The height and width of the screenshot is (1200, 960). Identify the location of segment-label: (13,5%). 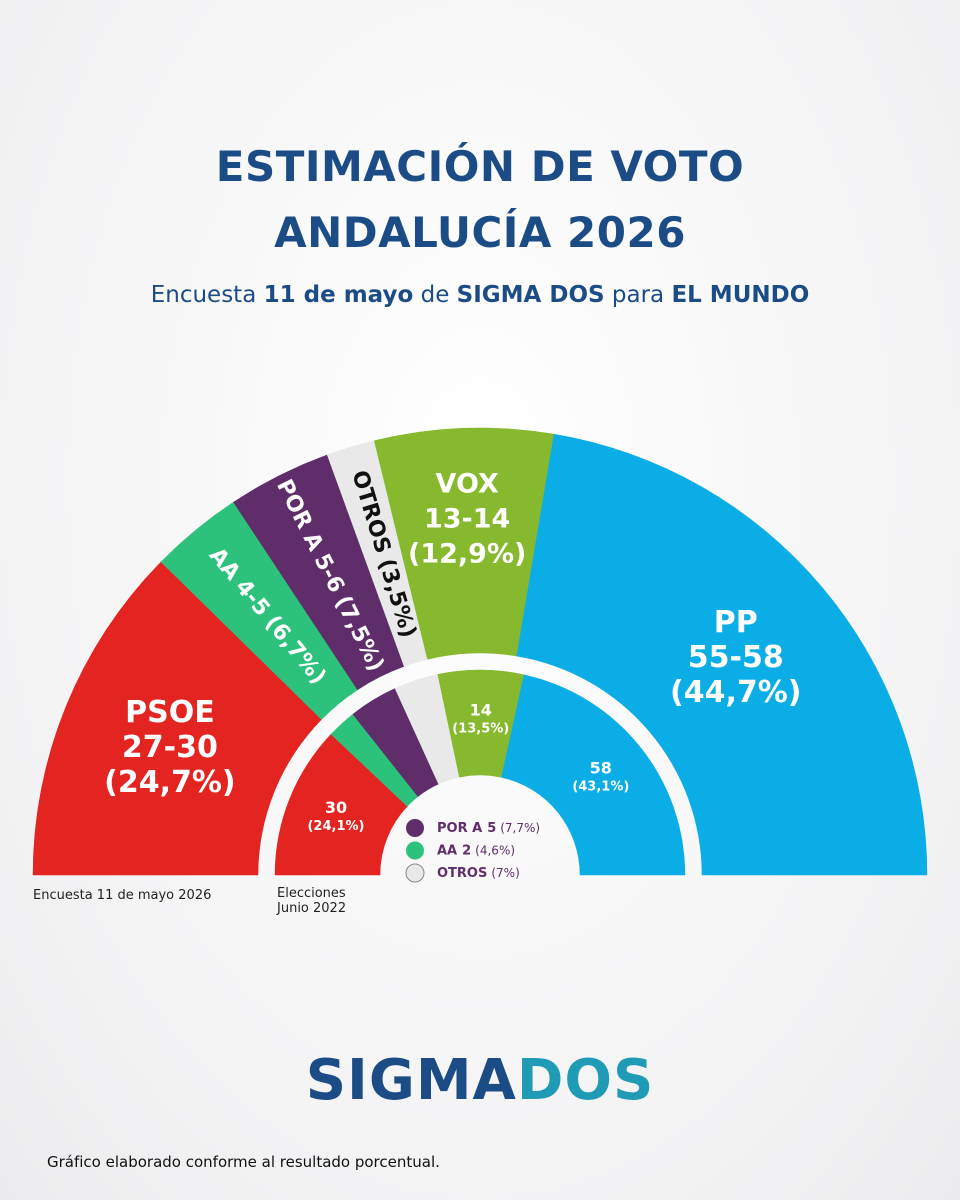
(480, 729).